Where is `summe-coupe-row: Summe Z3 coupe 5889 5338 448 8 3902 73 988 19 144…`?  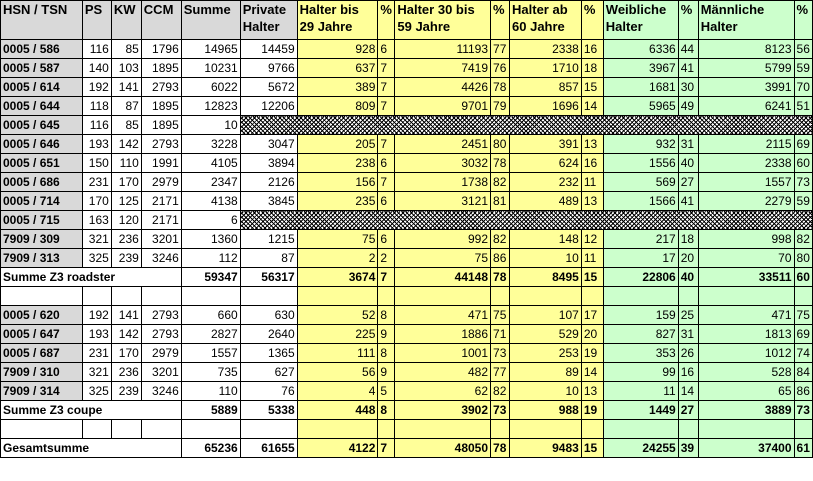
summe-coupe-row: Summe Z3 coupe 5889 5338 448 8 3902 73 988 19 144… is located at coordinates (406, 410).